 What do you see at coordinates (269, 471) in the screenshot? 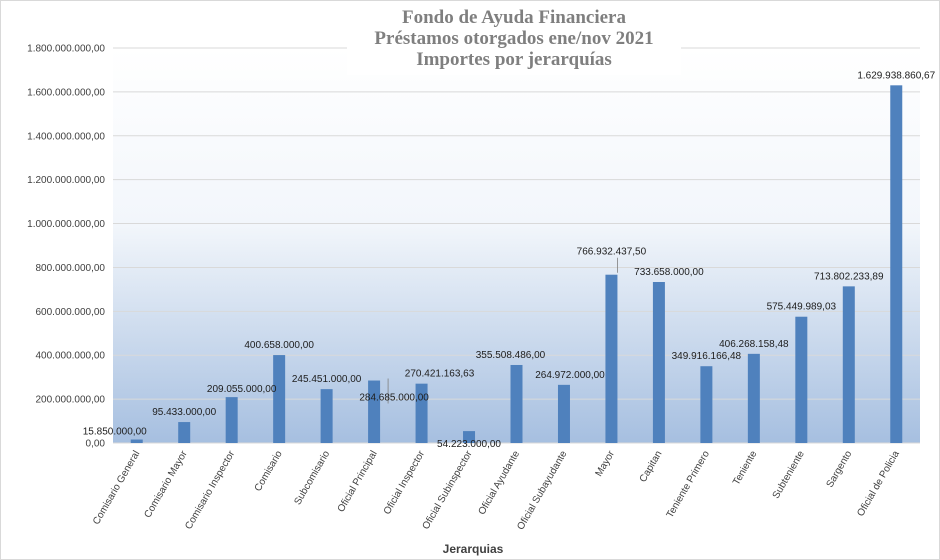
I see `x-tick-label: Comisario` at bounding box center [269, 471].